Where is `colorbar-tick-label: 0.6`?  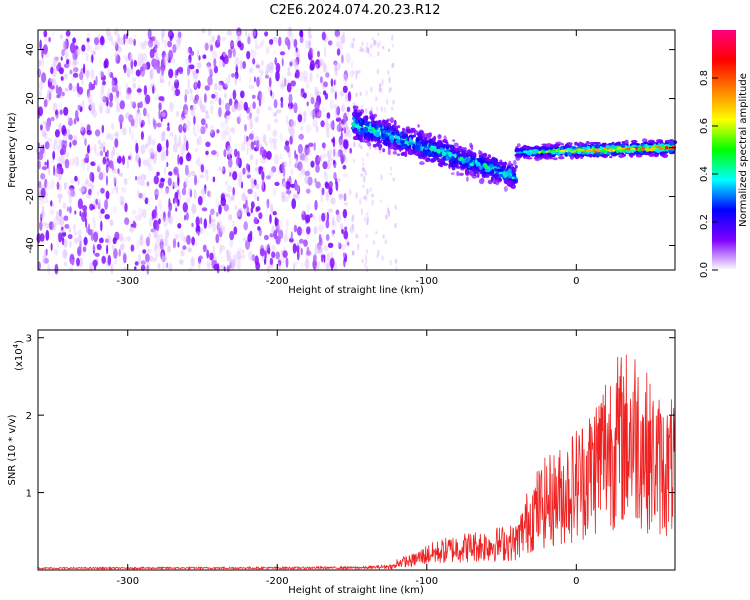
colorbar-tick-label: 0.6 is located at coordinates (704, 126).